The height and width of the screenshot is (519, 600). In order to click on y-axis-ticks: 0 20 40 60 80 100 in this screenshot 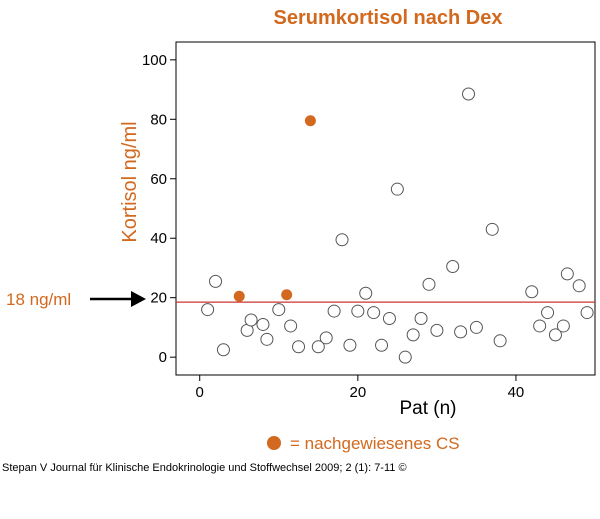, I will do `click(159, 209)`.